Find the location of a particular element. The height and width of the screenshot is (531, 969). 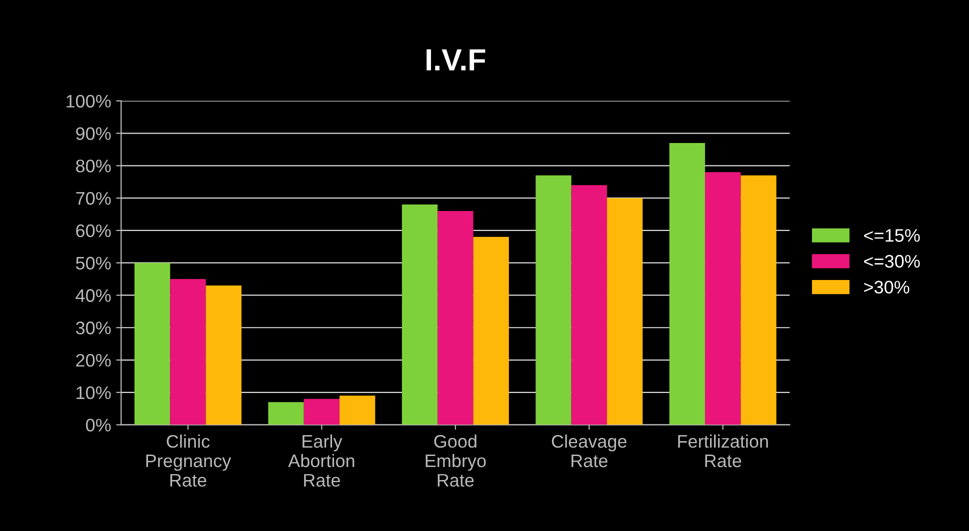

y-tick-label: 50% is located at coordinates (93, 263).